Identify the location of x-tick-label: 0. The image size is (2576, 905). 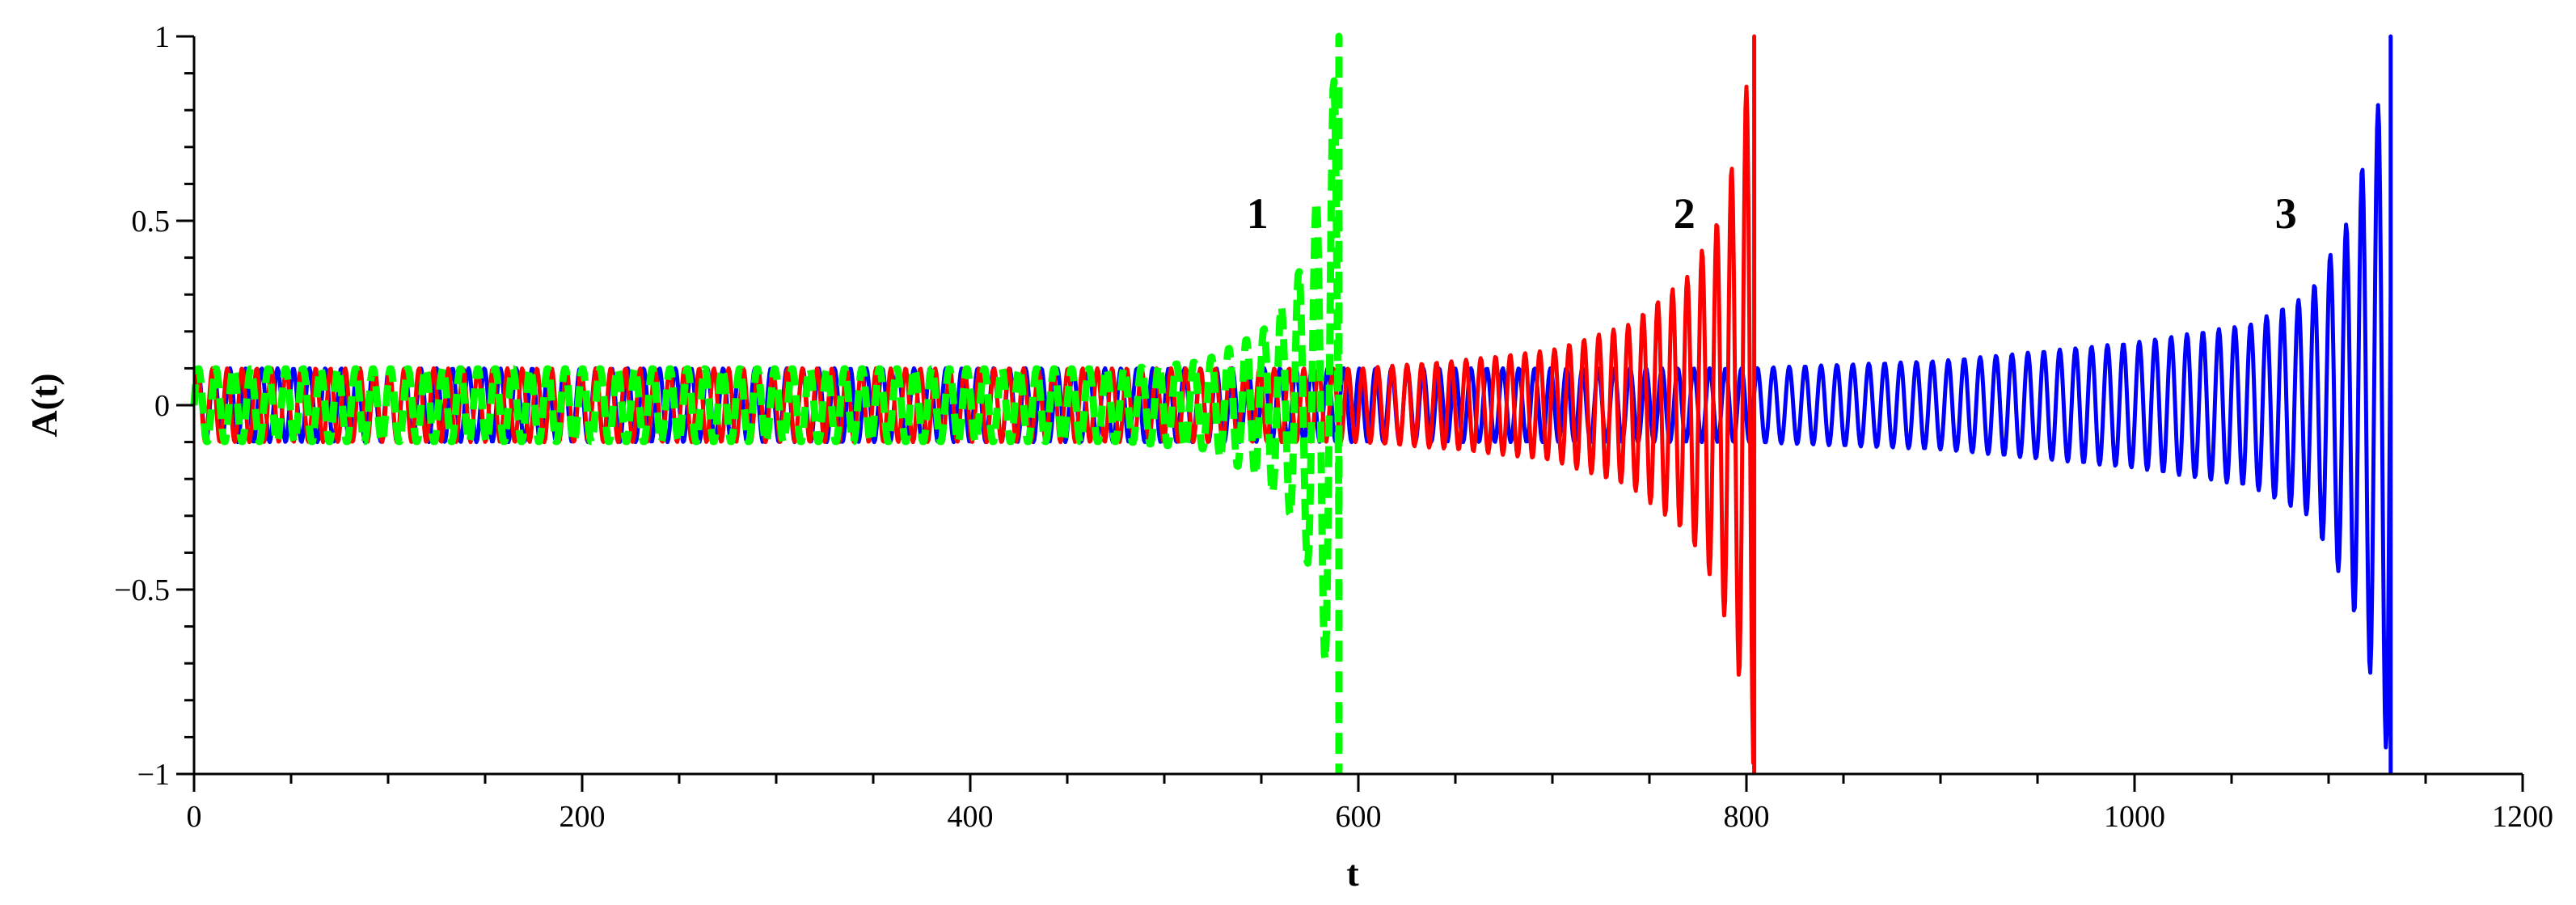
(194, 817).